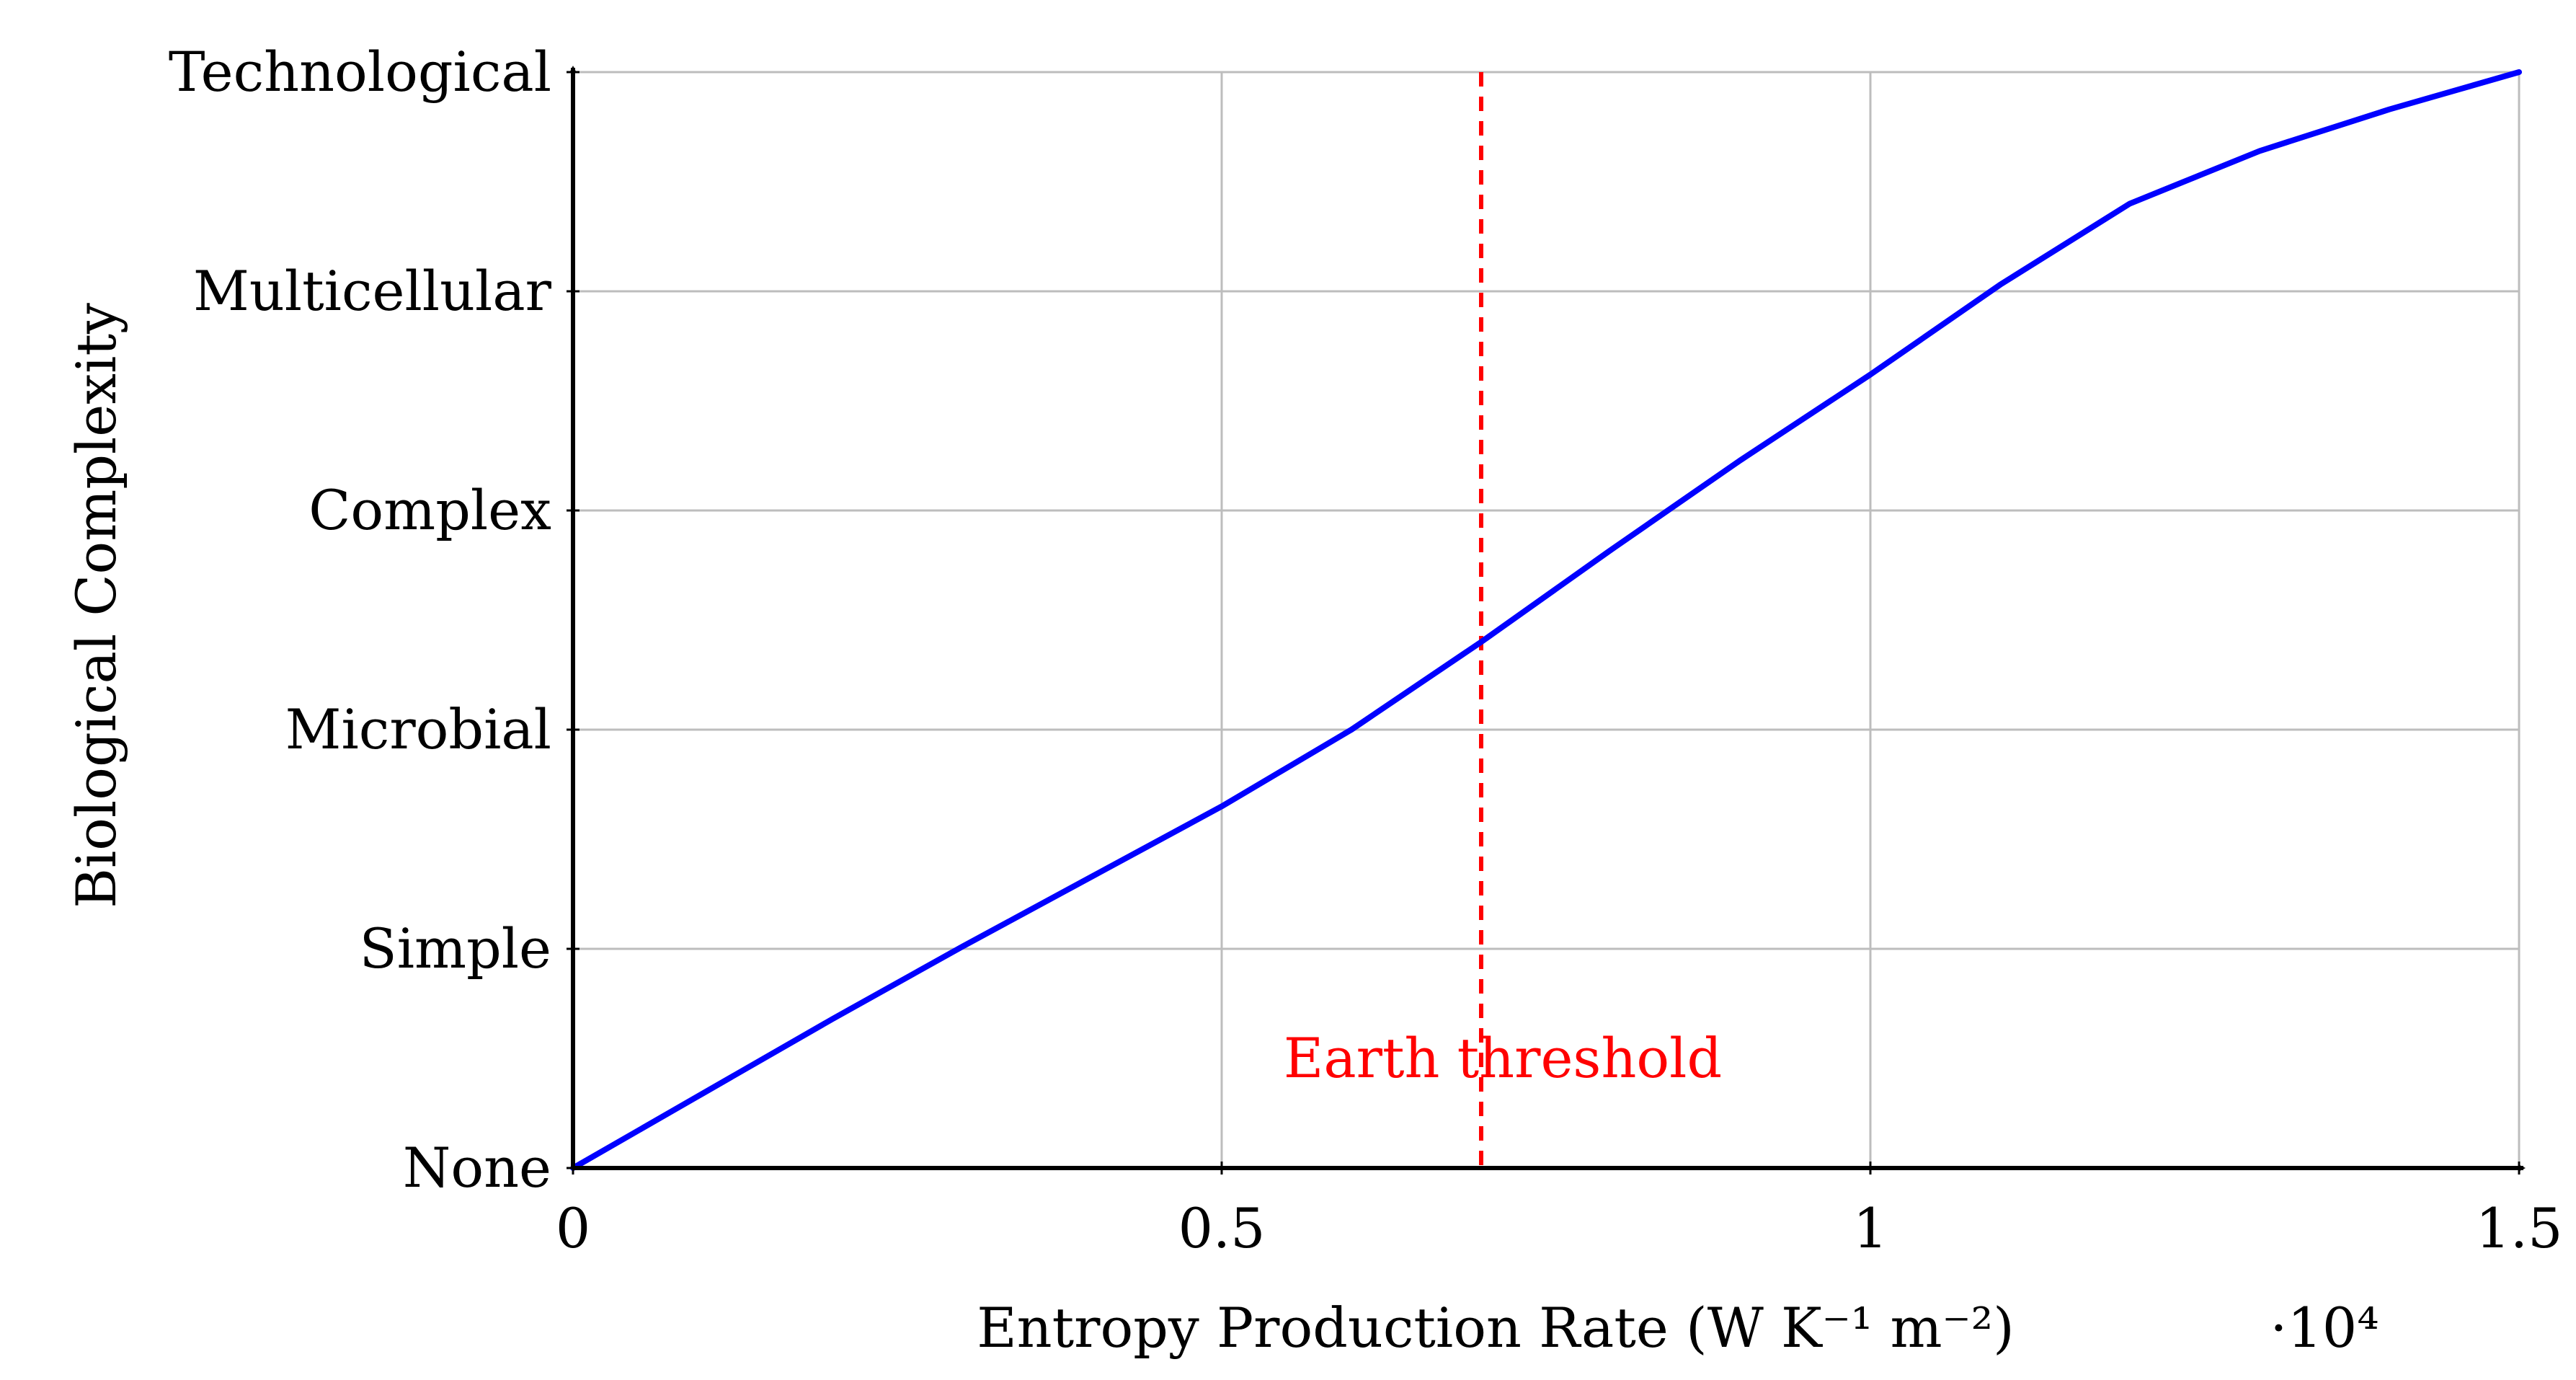 This screenshot has width=2576, height=1380. What do you see at coordinates (1496, 1328) in the screenshot?
I see `x-axis-title: Entropy Production Rate (W K⁻¹ m⁻²)` at bounding box center [1496, 1328].